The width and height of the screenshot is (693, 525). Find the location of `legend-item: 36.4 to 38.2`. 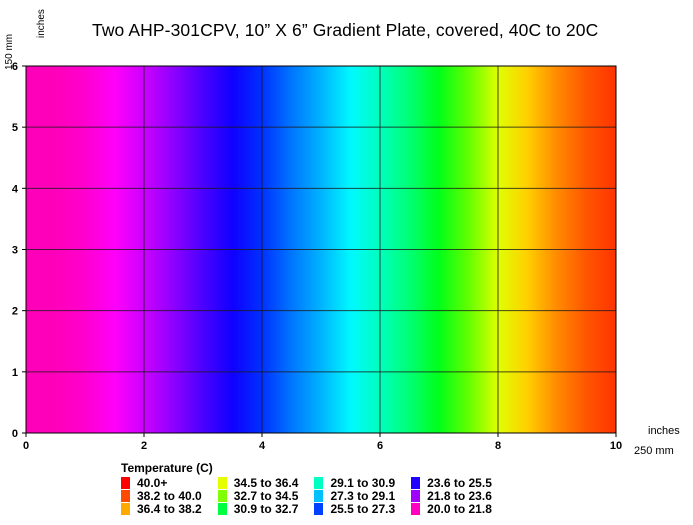

legend-item: 36.4 to 38.2 is located at coordinates (161, 508).